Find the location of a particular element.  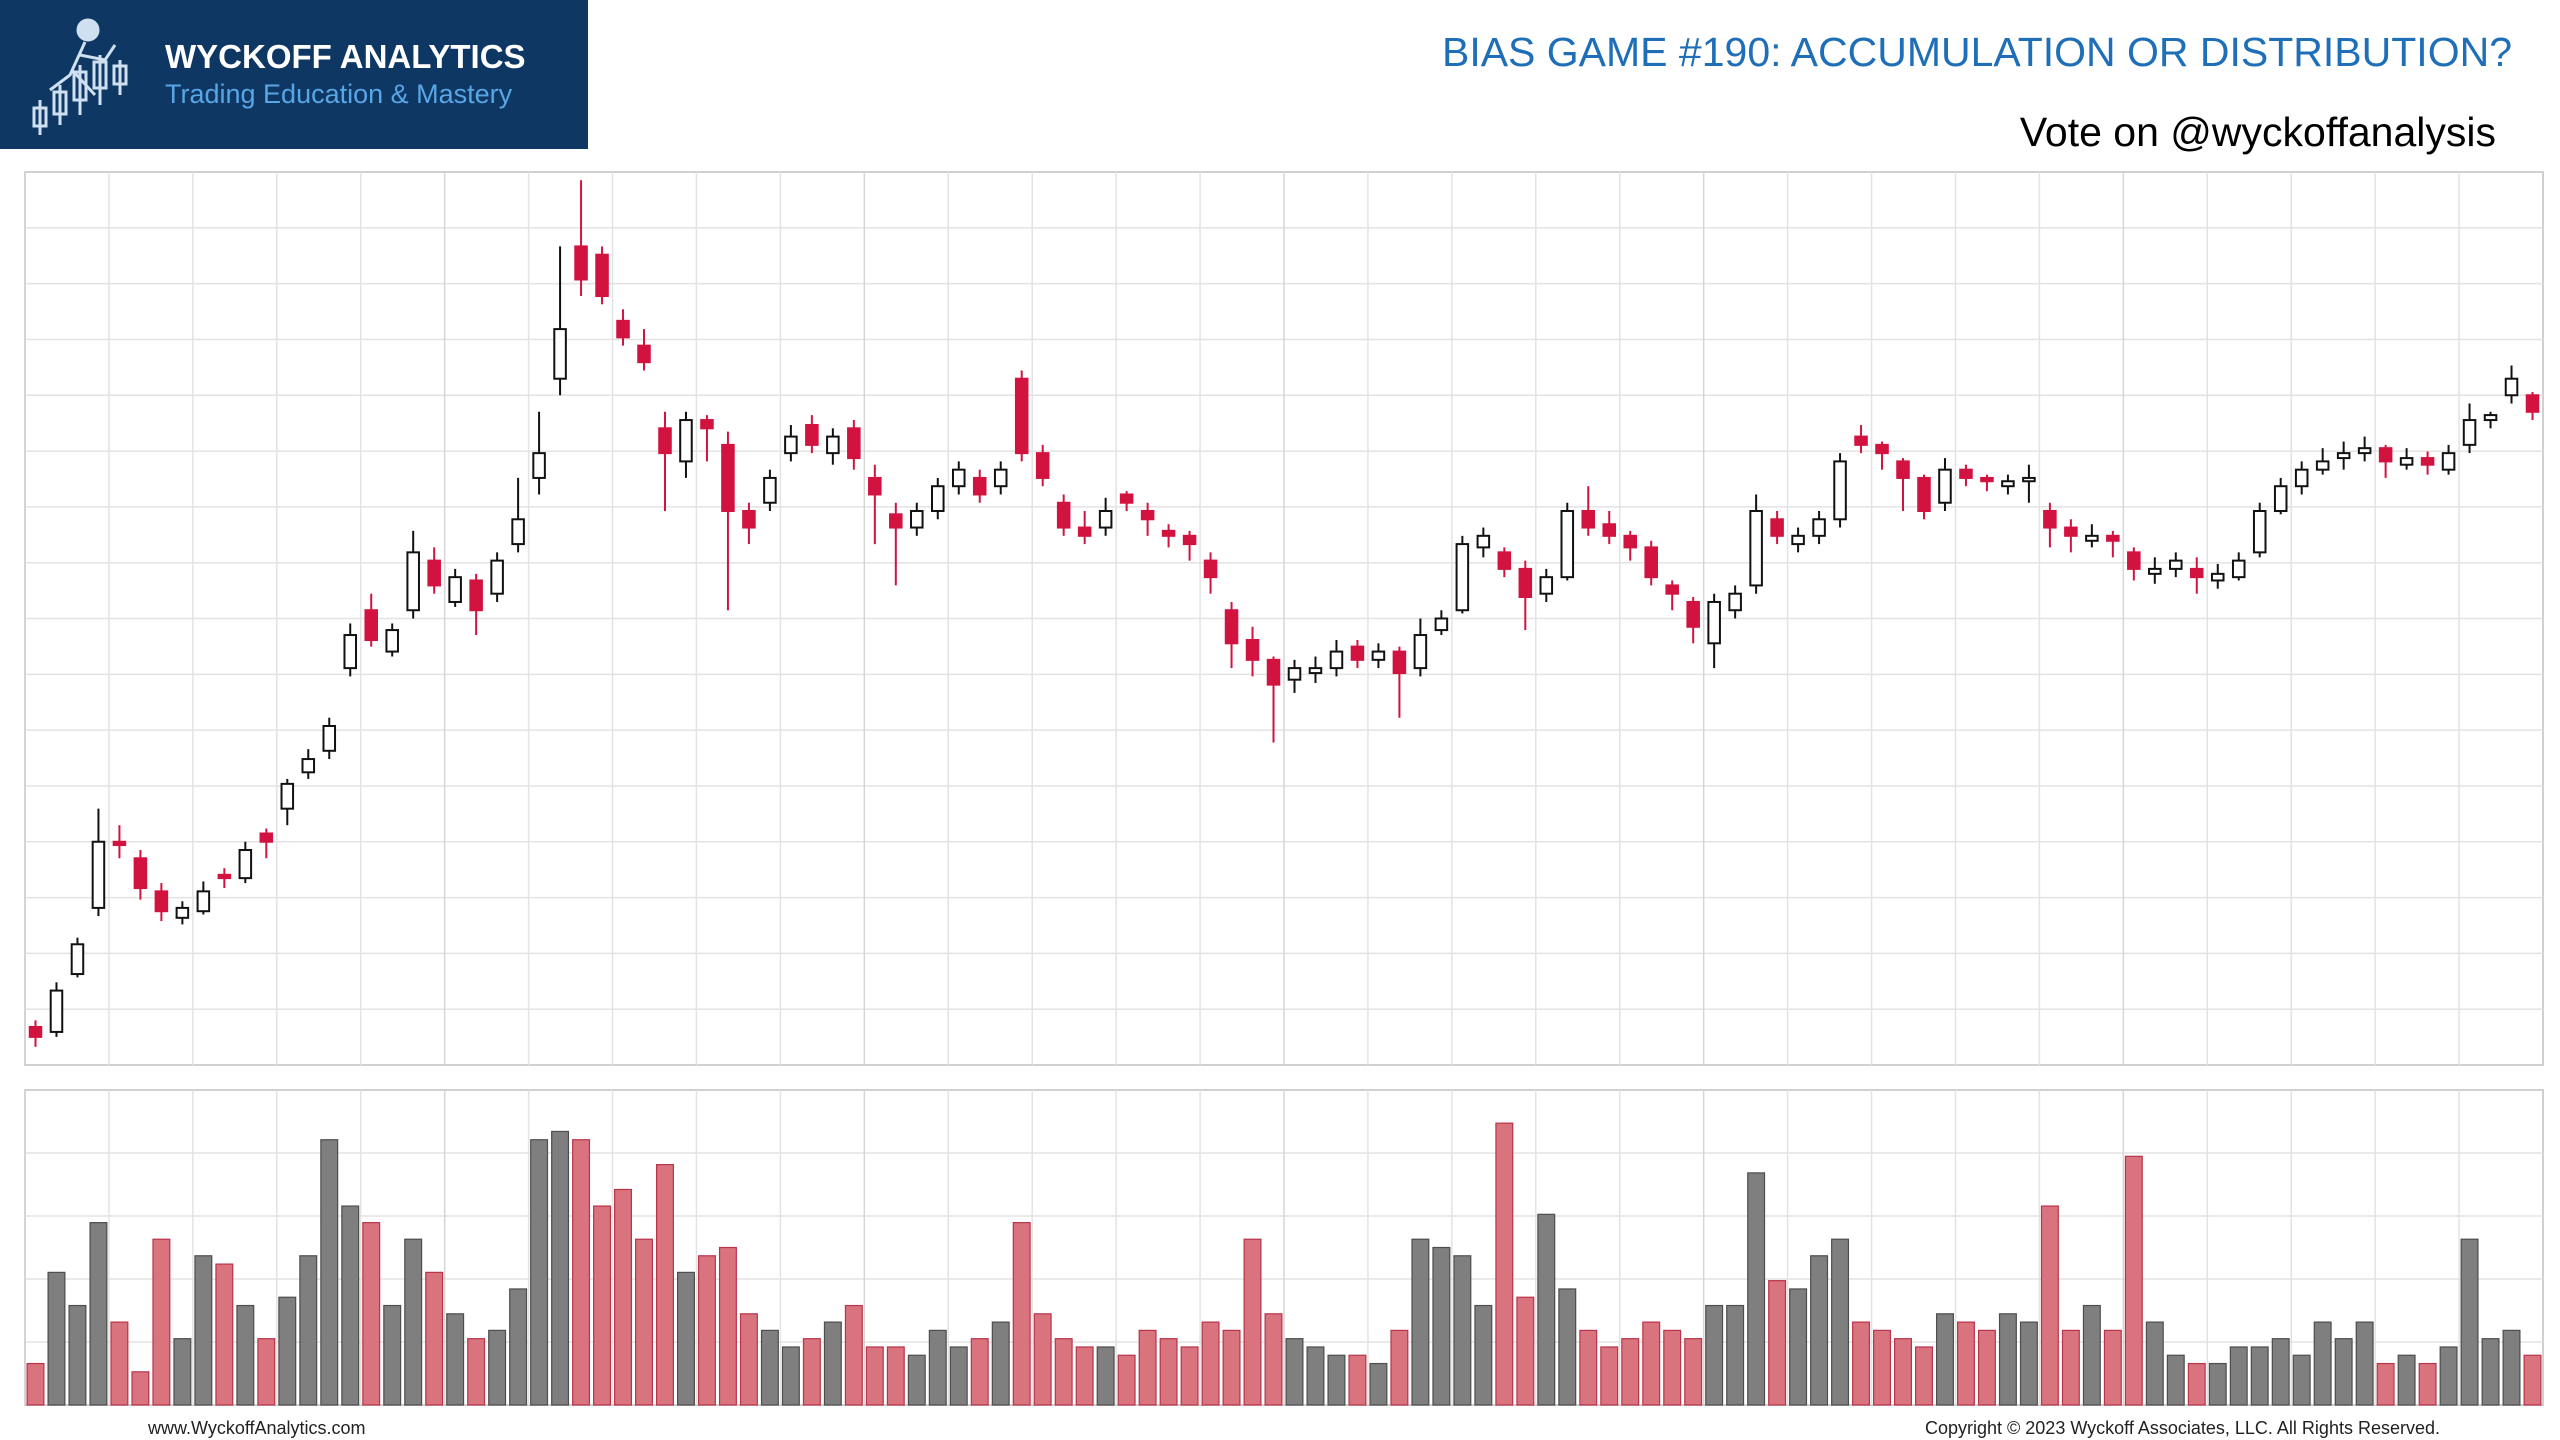

footer-website: www.WyckoffAnalytics.com is located at coordinates (256, 1428).